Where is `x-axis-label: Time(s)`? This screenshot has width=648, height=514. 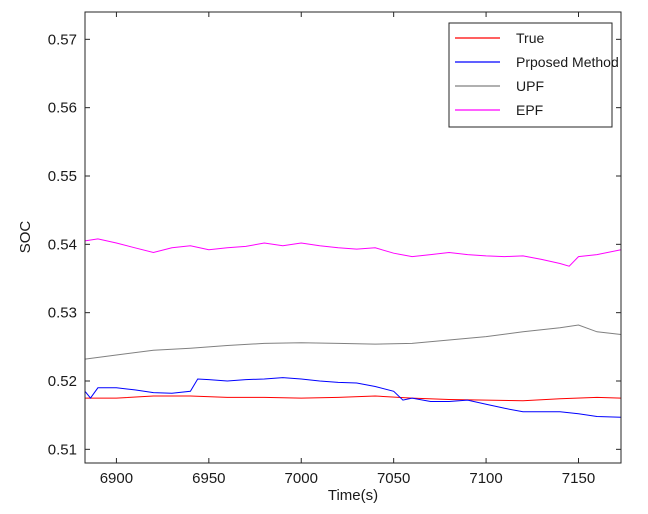
x-axis-label: Time(s) is located at coordinates (353, 495).